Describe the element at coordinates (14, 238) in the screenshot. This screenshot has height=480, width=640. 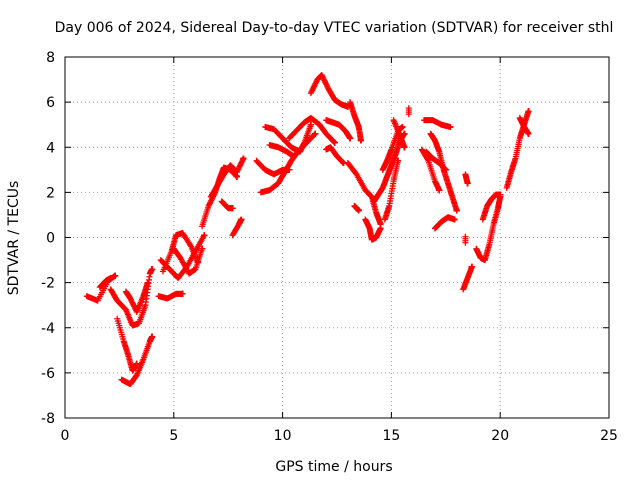
I see `y-axis-label: SDTVAR / TECUs` at that location.